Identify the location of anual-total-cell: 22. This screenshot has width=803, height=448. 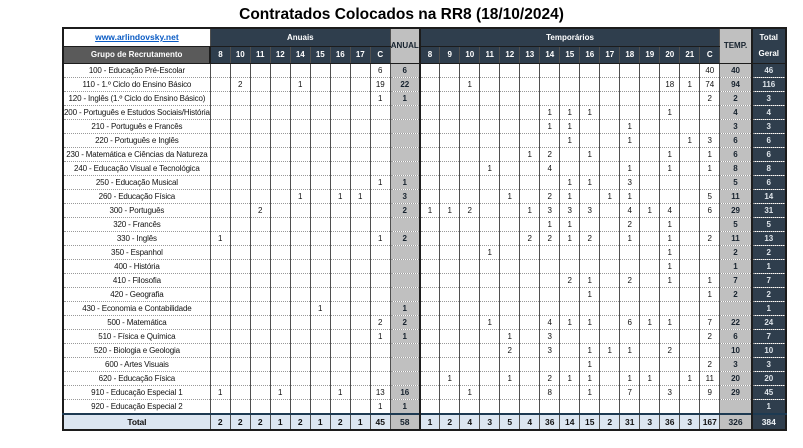
(405, 84).